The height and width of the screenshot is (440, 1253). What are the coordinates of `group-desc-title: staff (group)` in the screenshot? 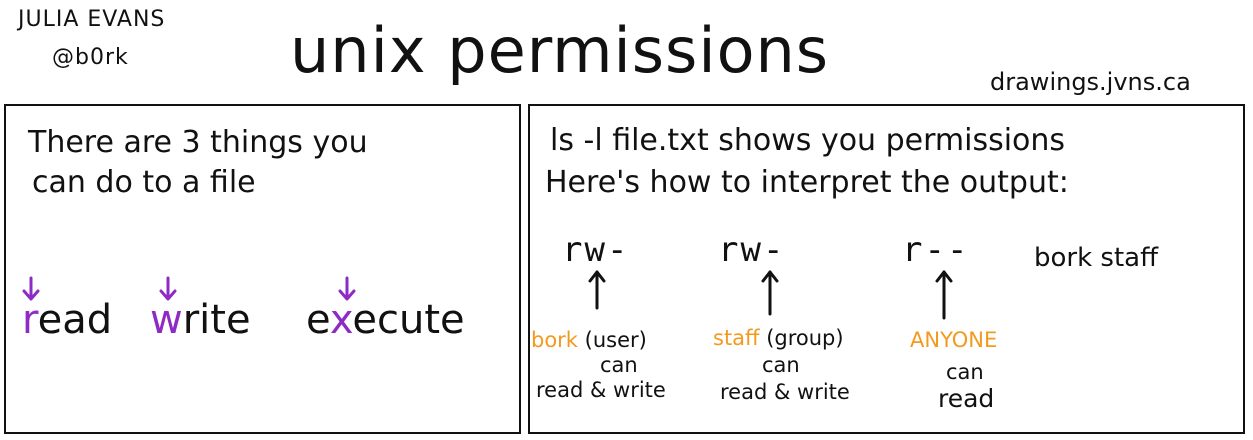 It's located at (778, 338).